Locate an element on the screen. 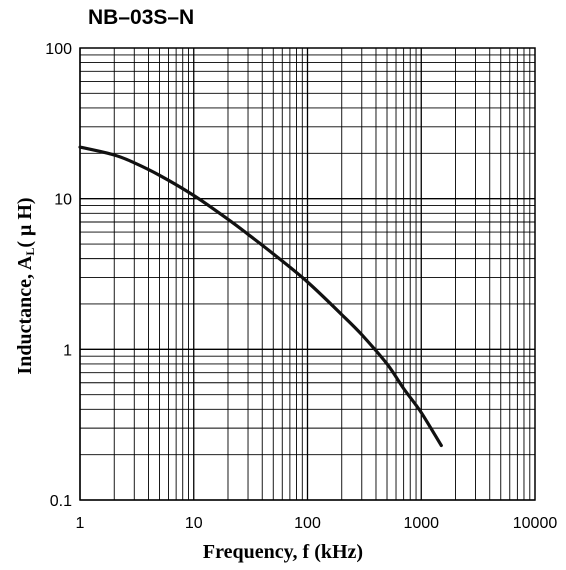 Image resolution: width=566 pixels, height=570 pixels. y-tick-label: 10 is located at coordinates (63, 200).